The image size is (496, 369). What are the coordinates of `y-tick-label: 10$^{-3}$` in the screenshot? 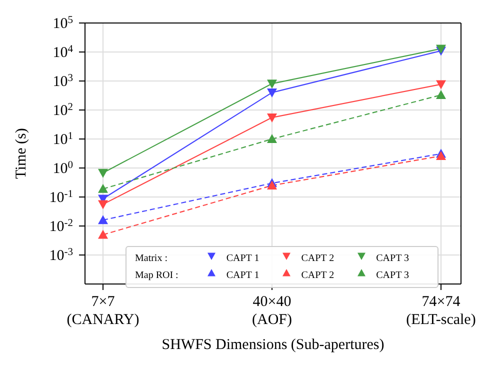 It's located at (61, 255).